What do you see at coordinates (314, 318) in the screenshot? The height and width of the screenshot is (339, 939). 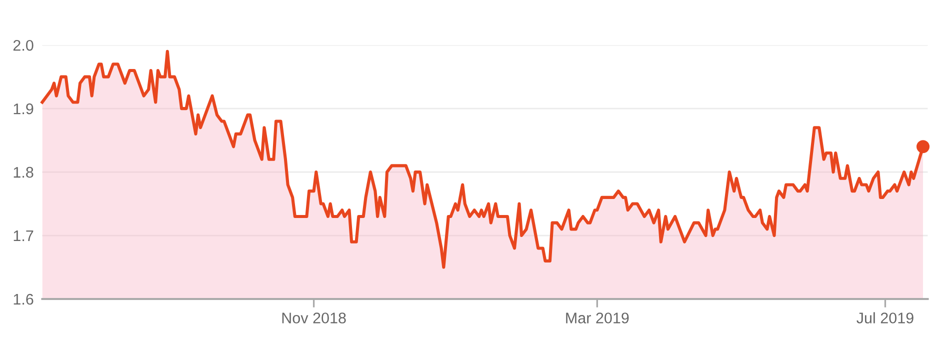 I see `x-tick-label: Nov 2018` at bounding box center [314, 318].